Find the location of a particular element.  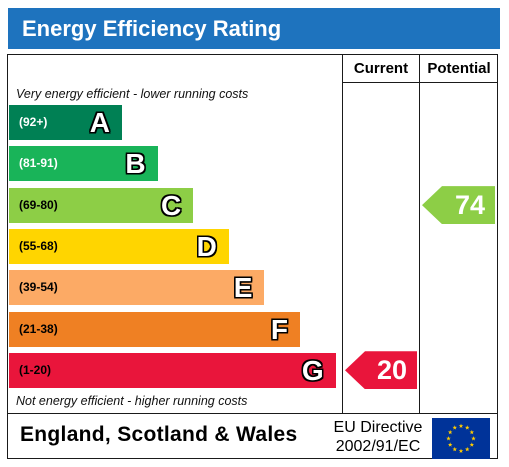

potential-rating-value: 74 is located at coordinates (469, 205).